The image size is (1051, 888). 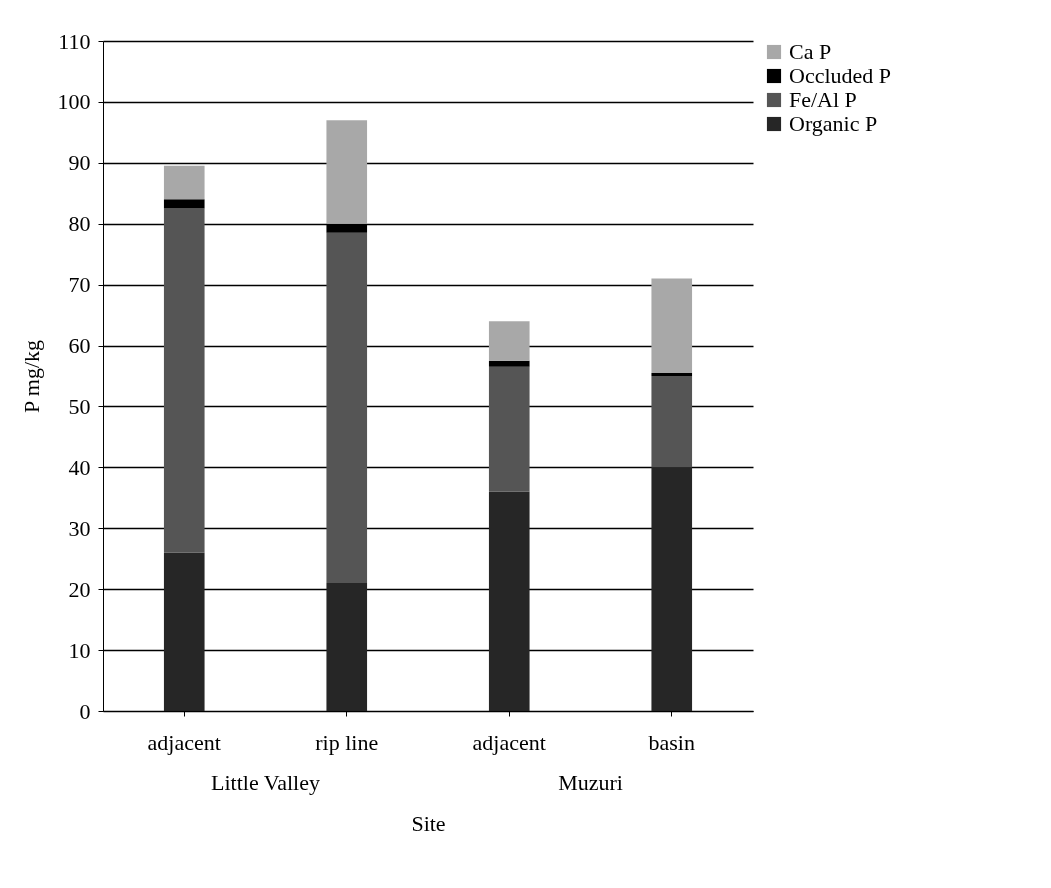 I want to click on legend-label: Organic P, so click(x=833, y=123).